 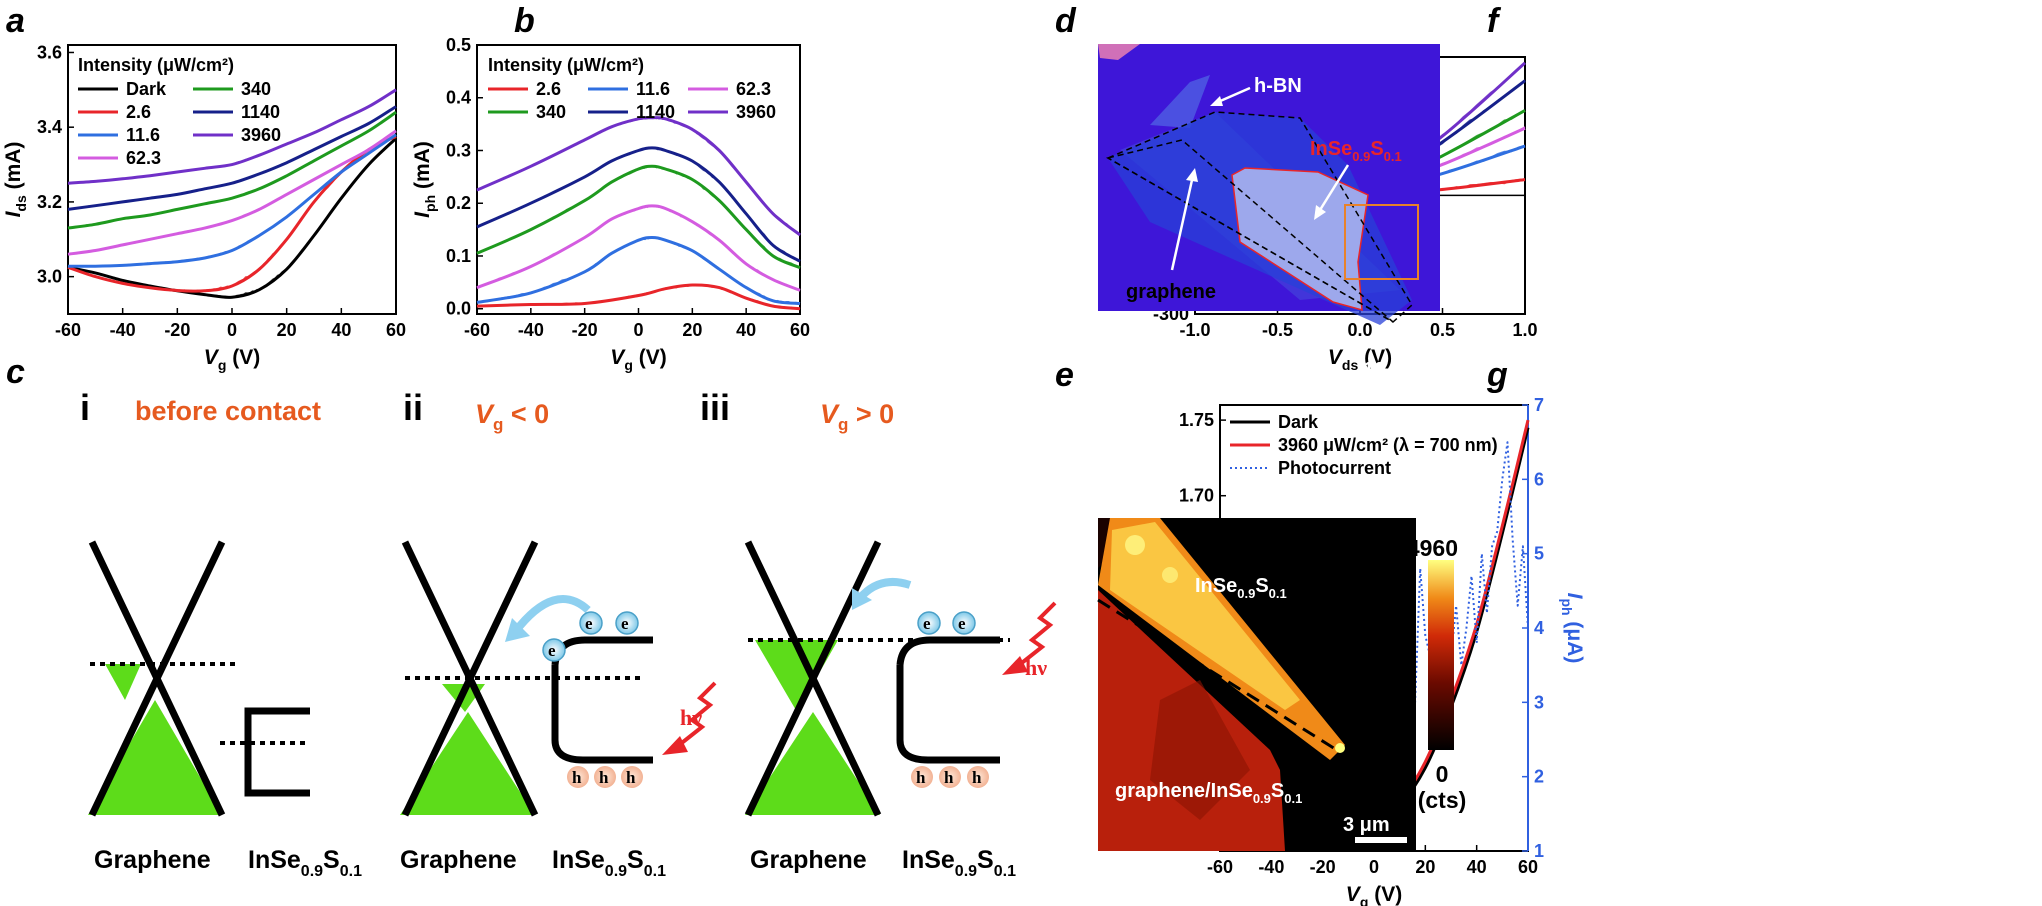 What do you see at coordinates (884, 589) in the screenshot?
I see `c-iii-electron-flow-arrow` at bounding box center [884, 589].